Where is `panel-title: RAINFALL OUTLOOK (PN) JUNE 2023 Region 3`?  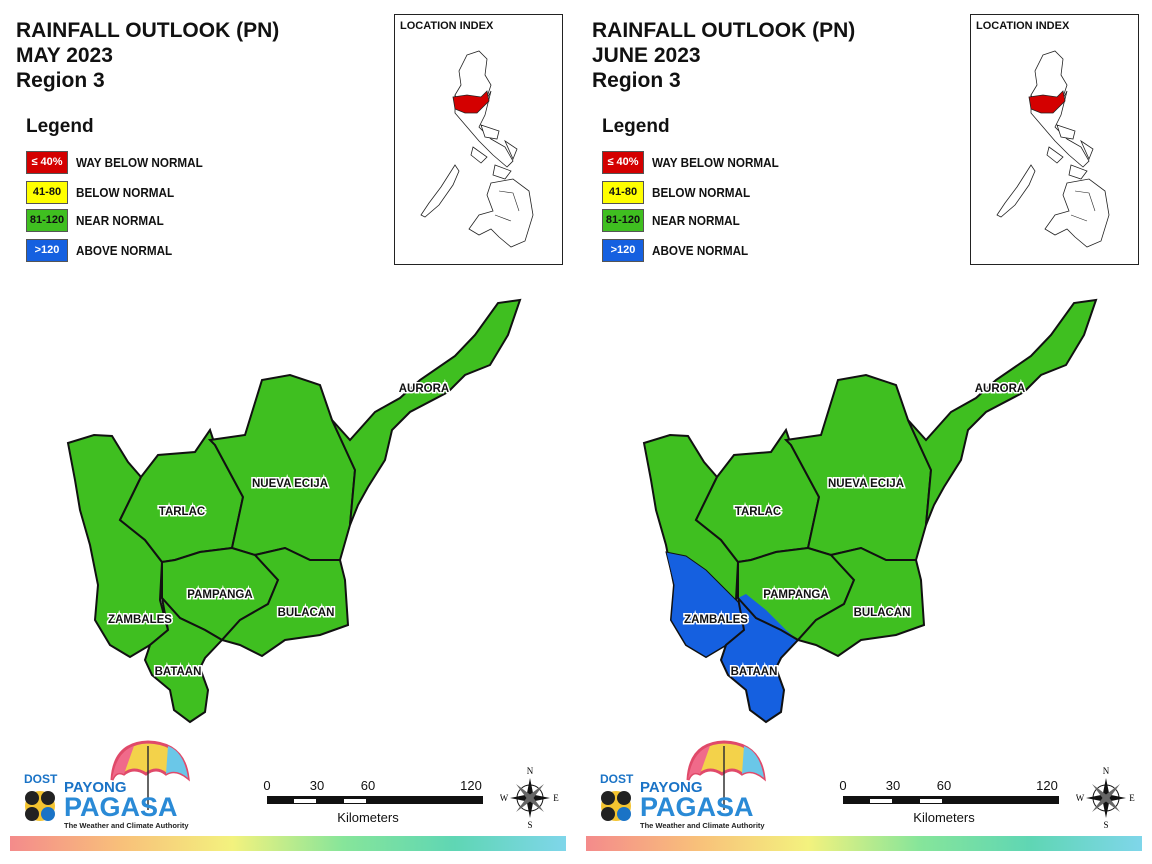 panel-title: RAINFALL OUTLOOK (PN) JUNE 2023 Region 3 is located at coordinates (723, 55).